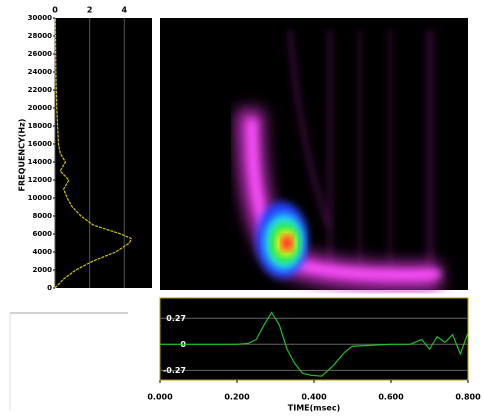 This screenshot has height=417, width=483. Describe the element at coordinates (237, 397) in the screenshot. I see `x-tick-label: 0.200` at that location.